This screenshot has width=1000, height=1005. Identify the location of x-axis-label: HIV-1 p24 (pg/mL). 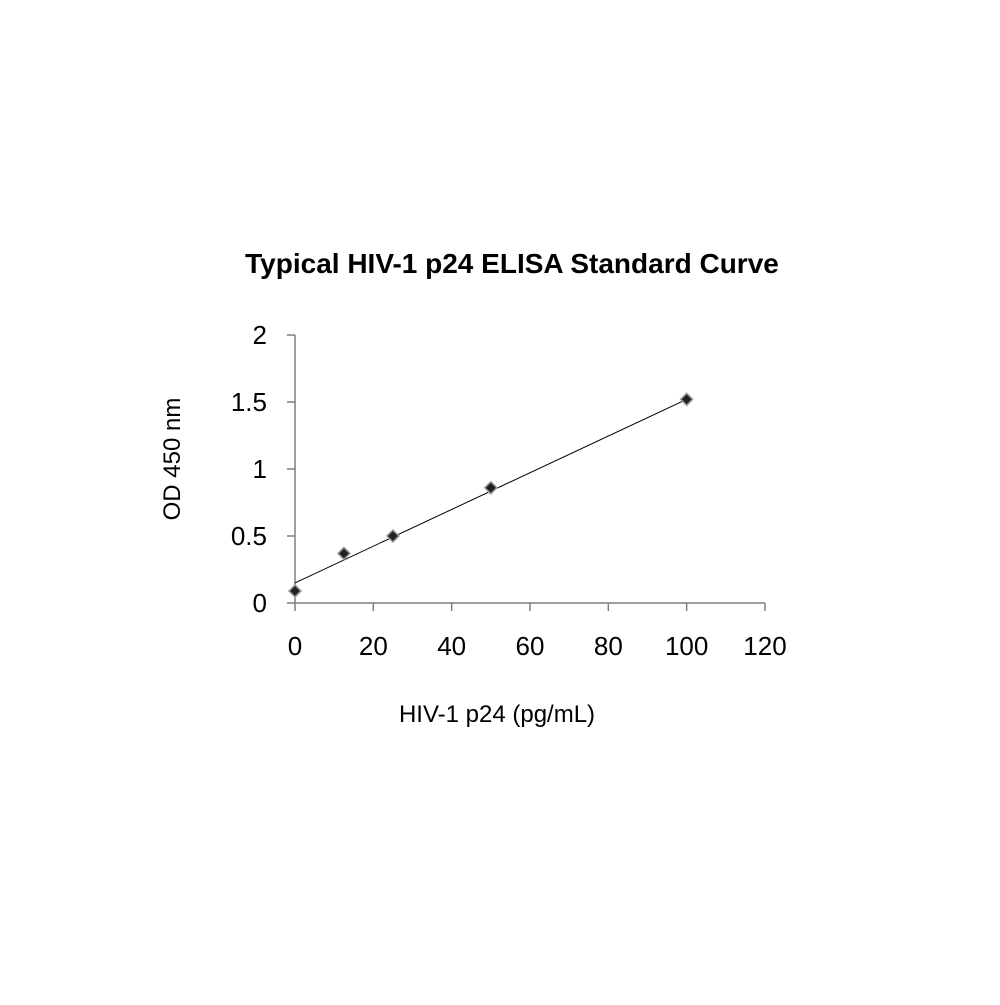
(497, 714).